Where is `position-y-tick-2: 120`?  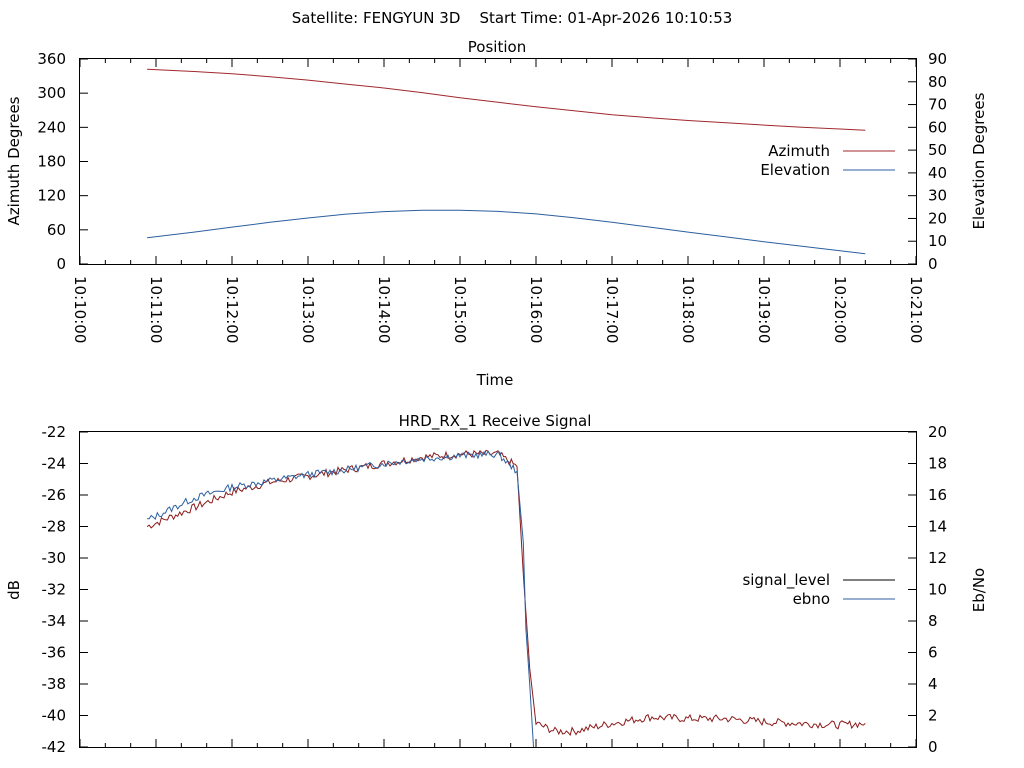
position-y-tick-2: 120 is located at coordinates (51, 196).